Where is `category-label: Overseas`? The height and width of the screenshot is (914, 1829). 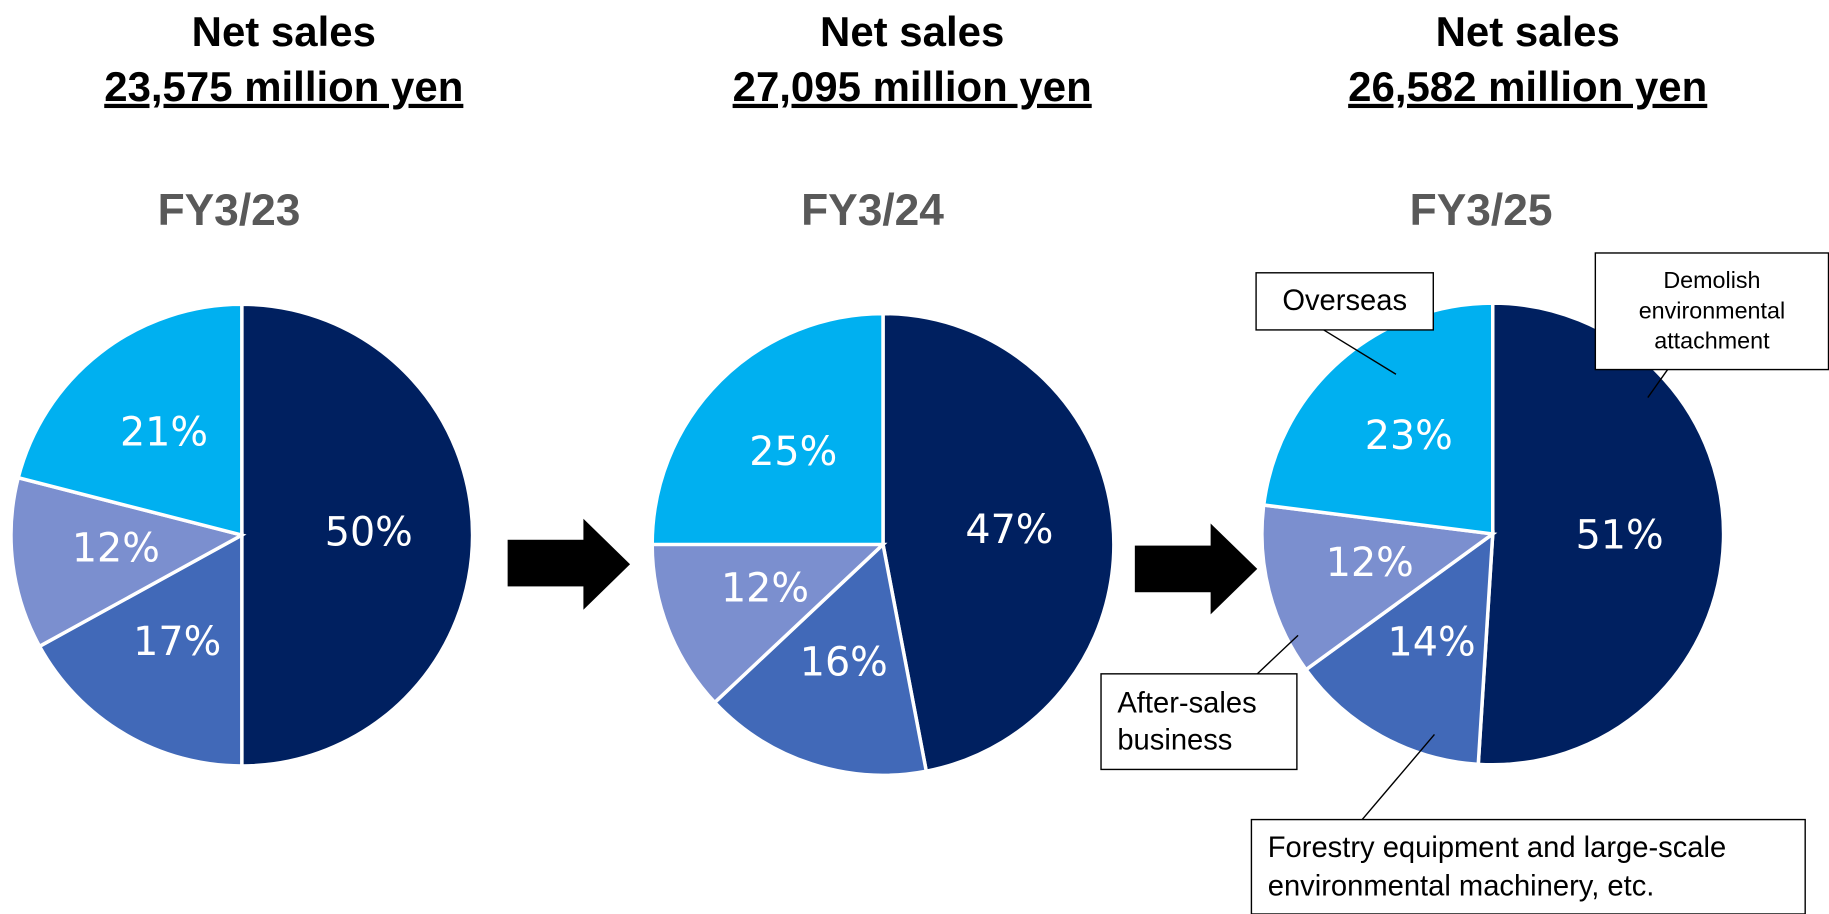
category-label: Overseas is located at coordinates (1345, 301).